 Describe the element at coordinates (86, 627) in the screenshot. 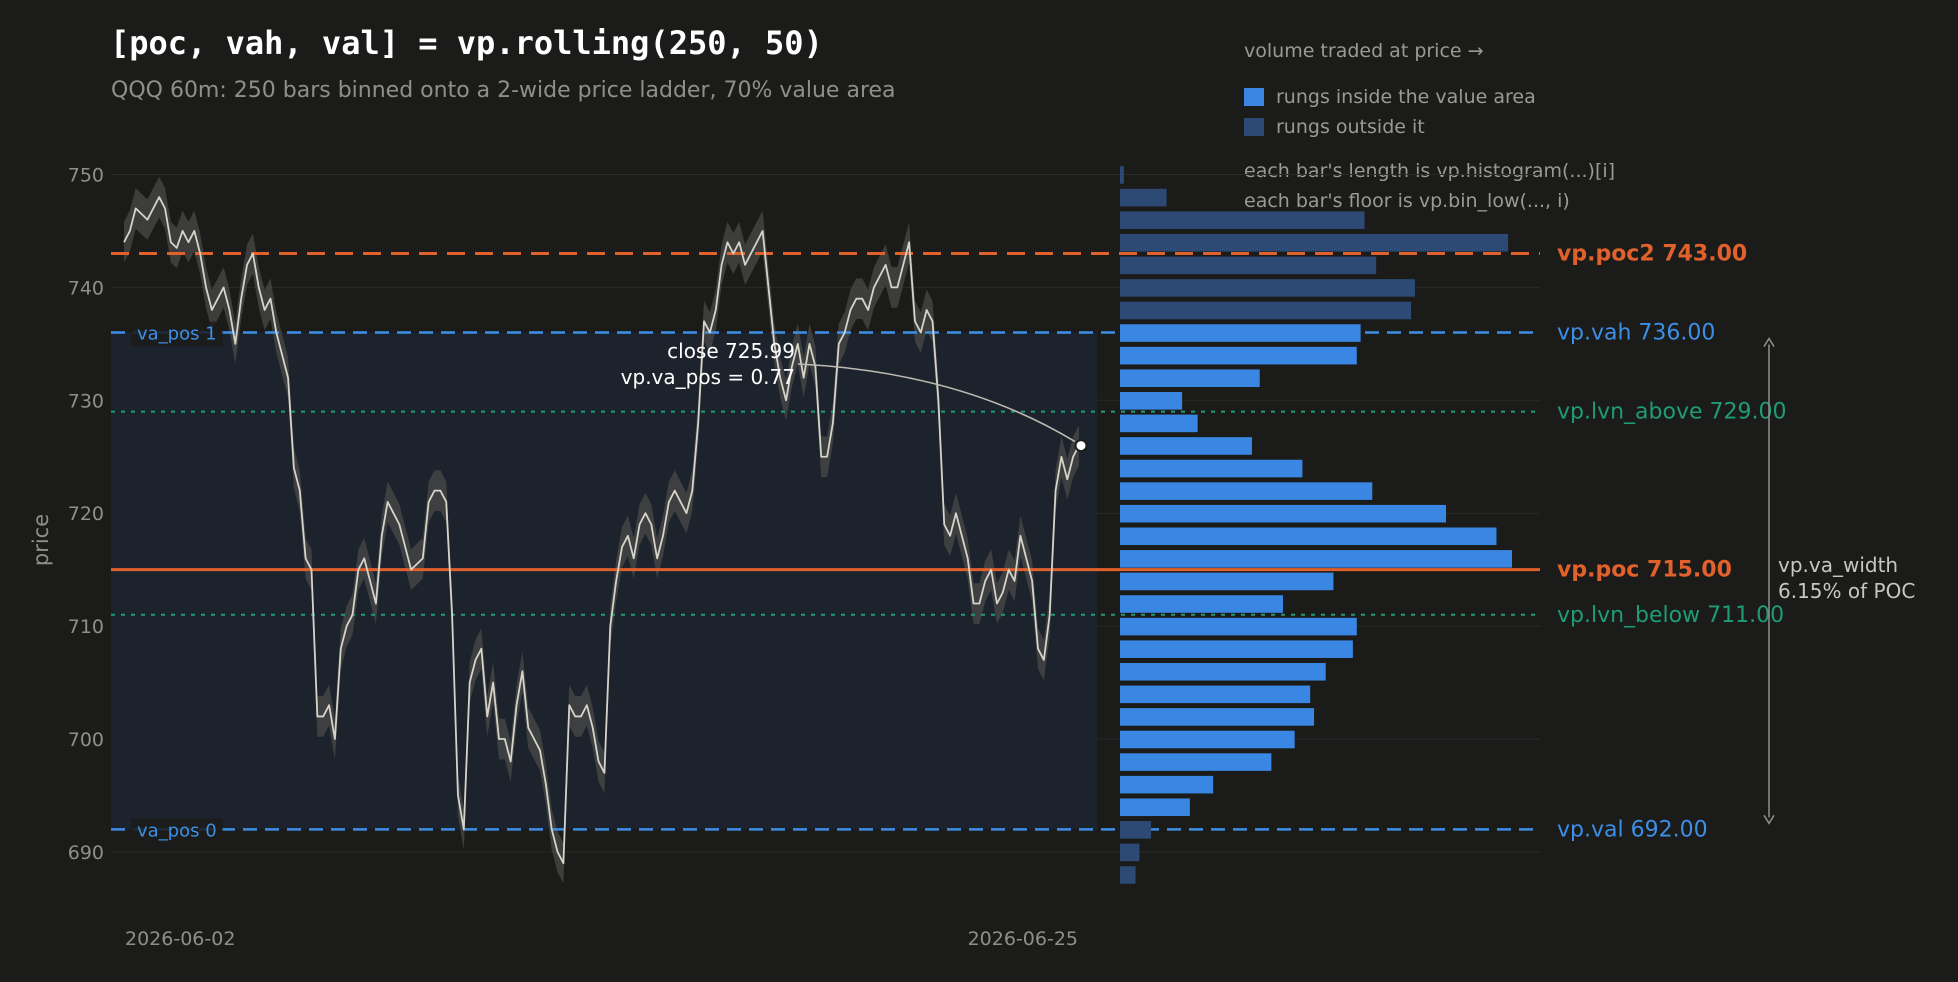

I see `y-tick-label: 710` at that location.